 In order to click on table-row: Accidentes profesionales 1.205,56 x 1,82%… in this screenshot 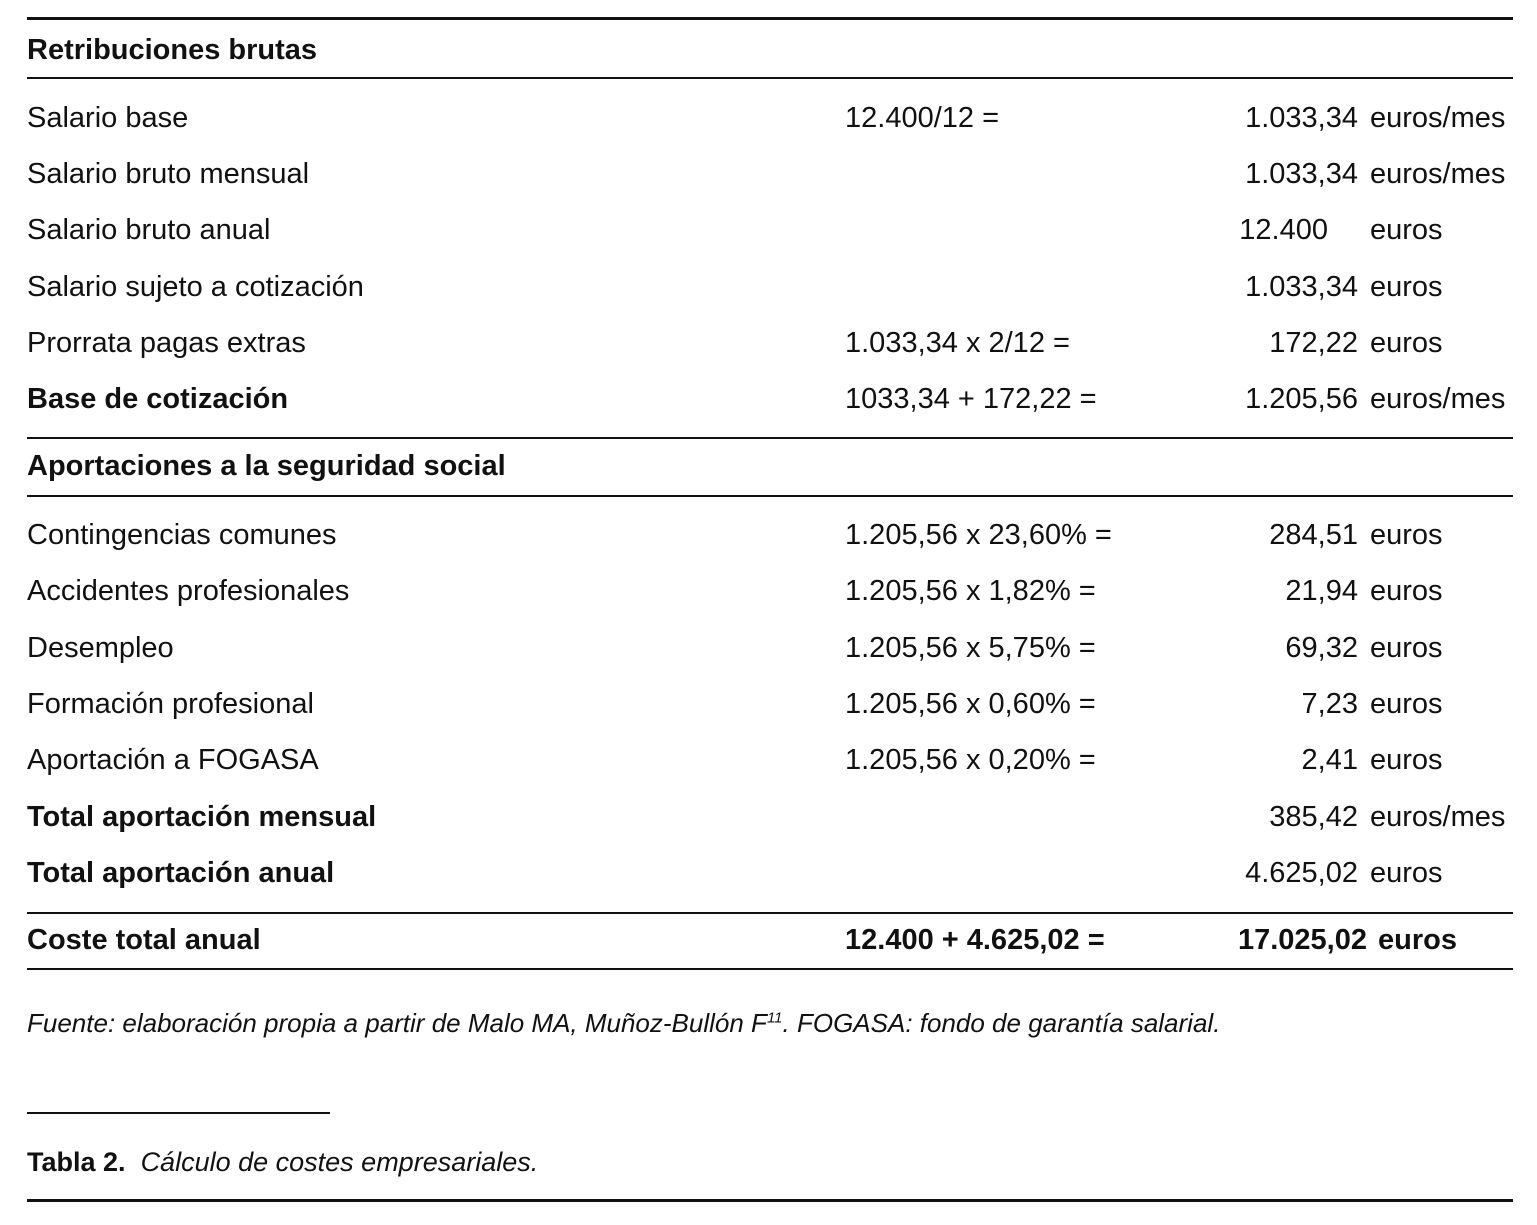, I will do `click(768, 591)`.